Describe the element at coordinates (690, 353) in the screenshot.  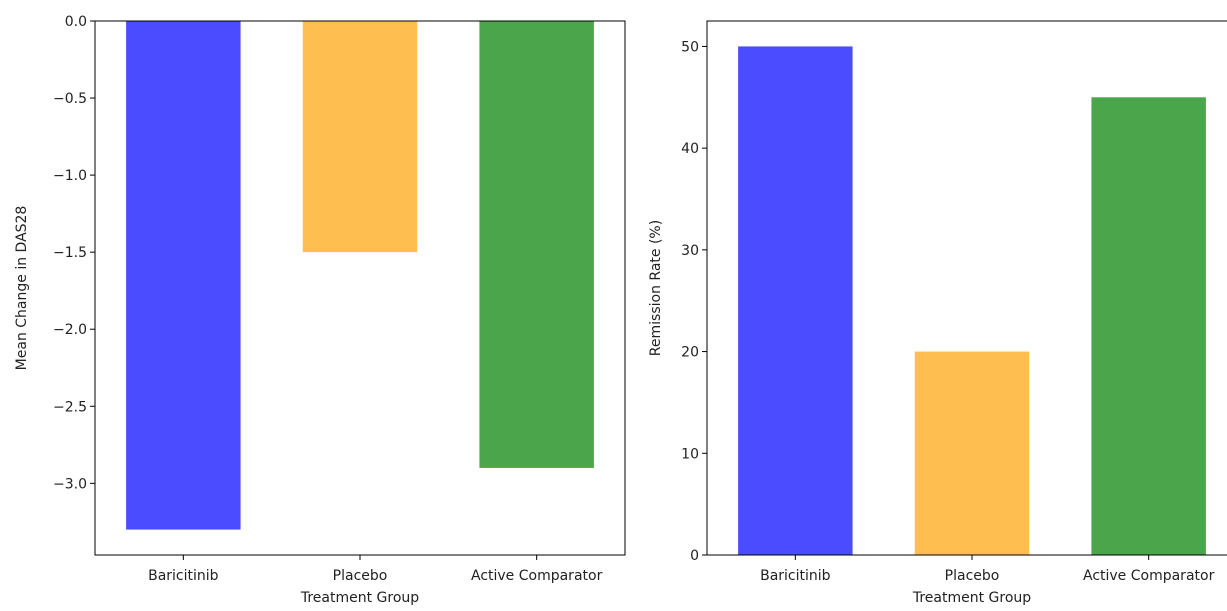
I see `y-tick-label: 20` at that location.